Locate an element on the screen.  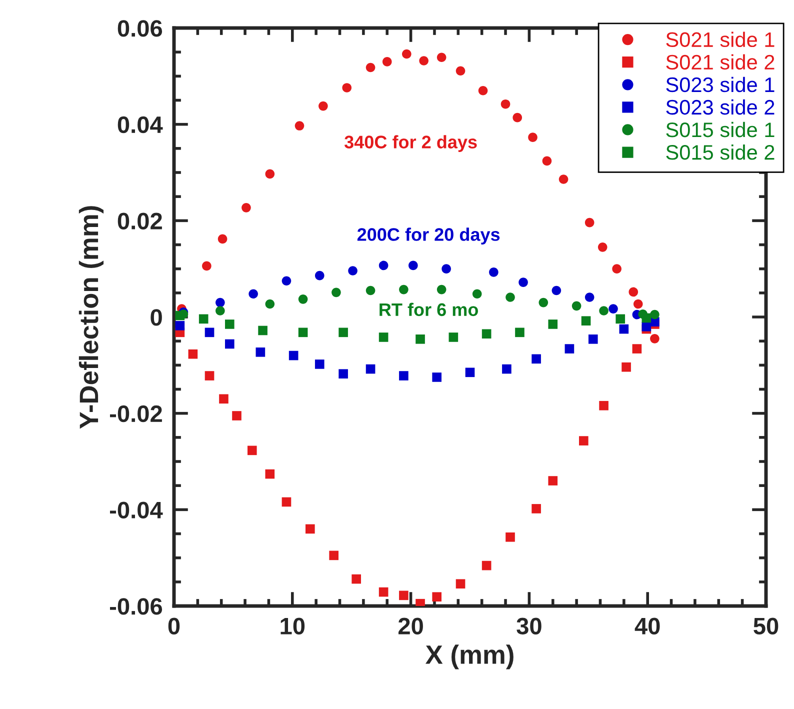
annotation: 200C for 20 days is located at coordinates (428, 236).